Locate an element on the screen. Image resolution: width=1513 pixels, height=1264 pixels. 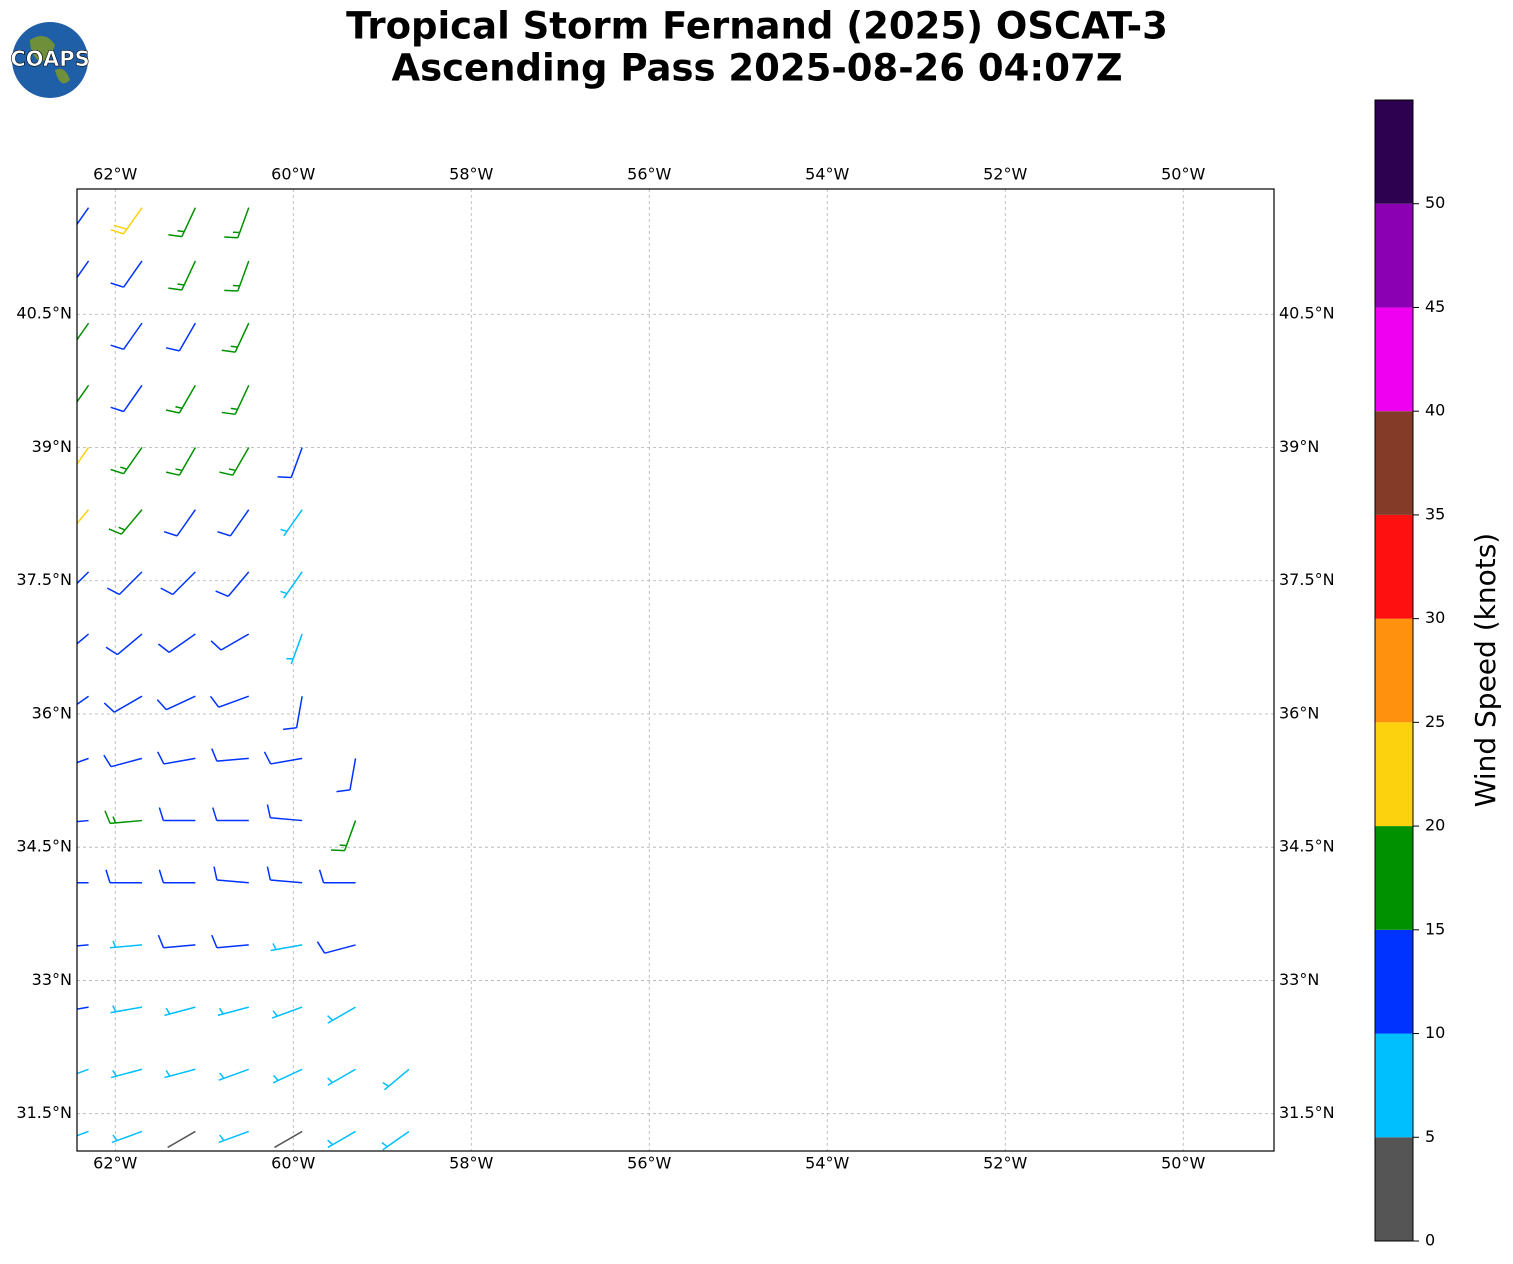
colorbar-tick-label: 40 is located at coordinates (1435, 410).